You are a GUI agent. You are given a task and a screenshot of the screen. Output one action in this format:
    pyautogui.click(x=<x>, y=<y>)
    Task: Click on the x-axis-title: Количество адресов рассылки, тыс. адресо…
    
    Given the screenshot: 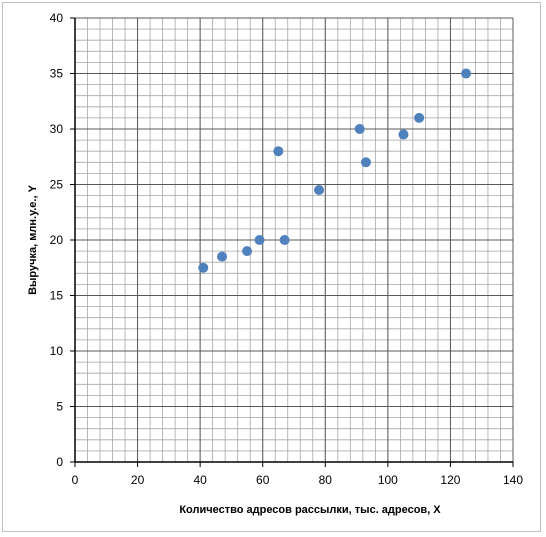 What is the action you would take?
    pyautogui.click(x=310, y=510)
    